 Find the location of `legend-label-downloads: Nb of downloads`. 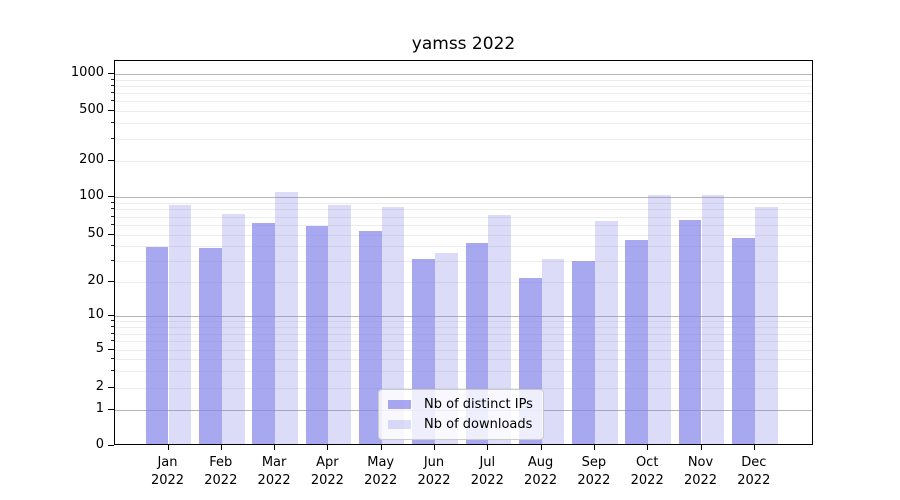

legend-label-downloads: Nb of downloads is located at coordinates (478, 424).